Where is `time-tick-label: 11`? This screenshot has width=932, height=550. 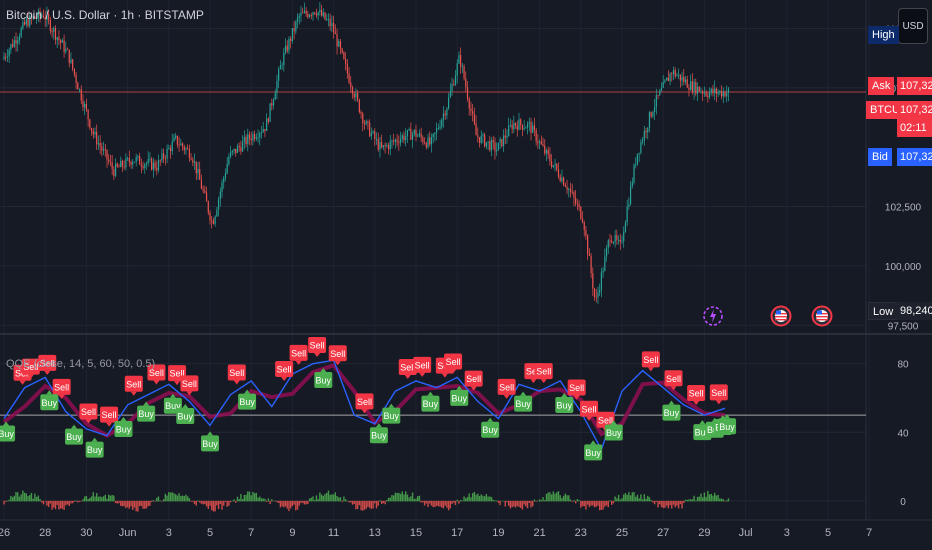
time-tick-label: 11 is located at coordinates (333, 533).